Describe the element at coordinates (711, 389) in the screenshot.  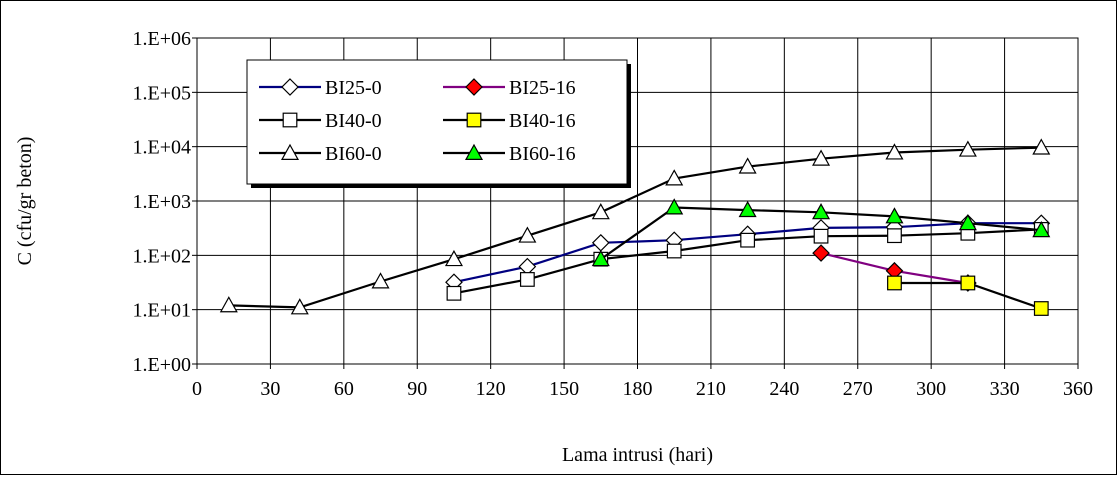
I see `x-tick-label: 210` at that location.